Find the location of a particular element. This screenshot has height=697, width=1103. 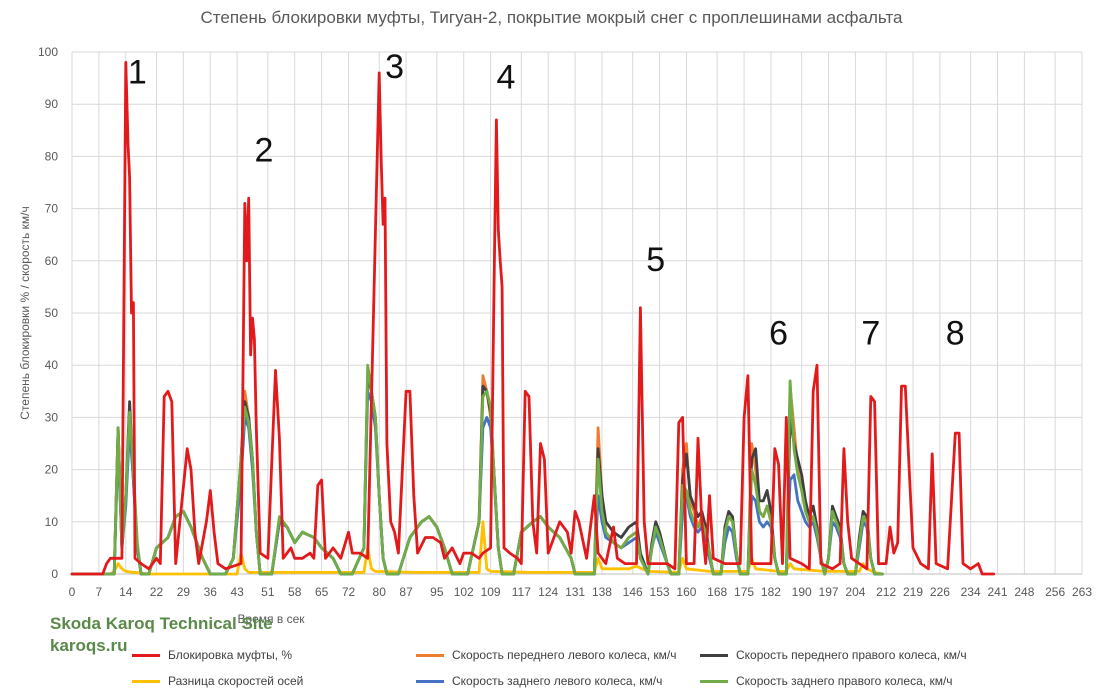

x-tick-label: 0 is located at coordinates (72, 592).